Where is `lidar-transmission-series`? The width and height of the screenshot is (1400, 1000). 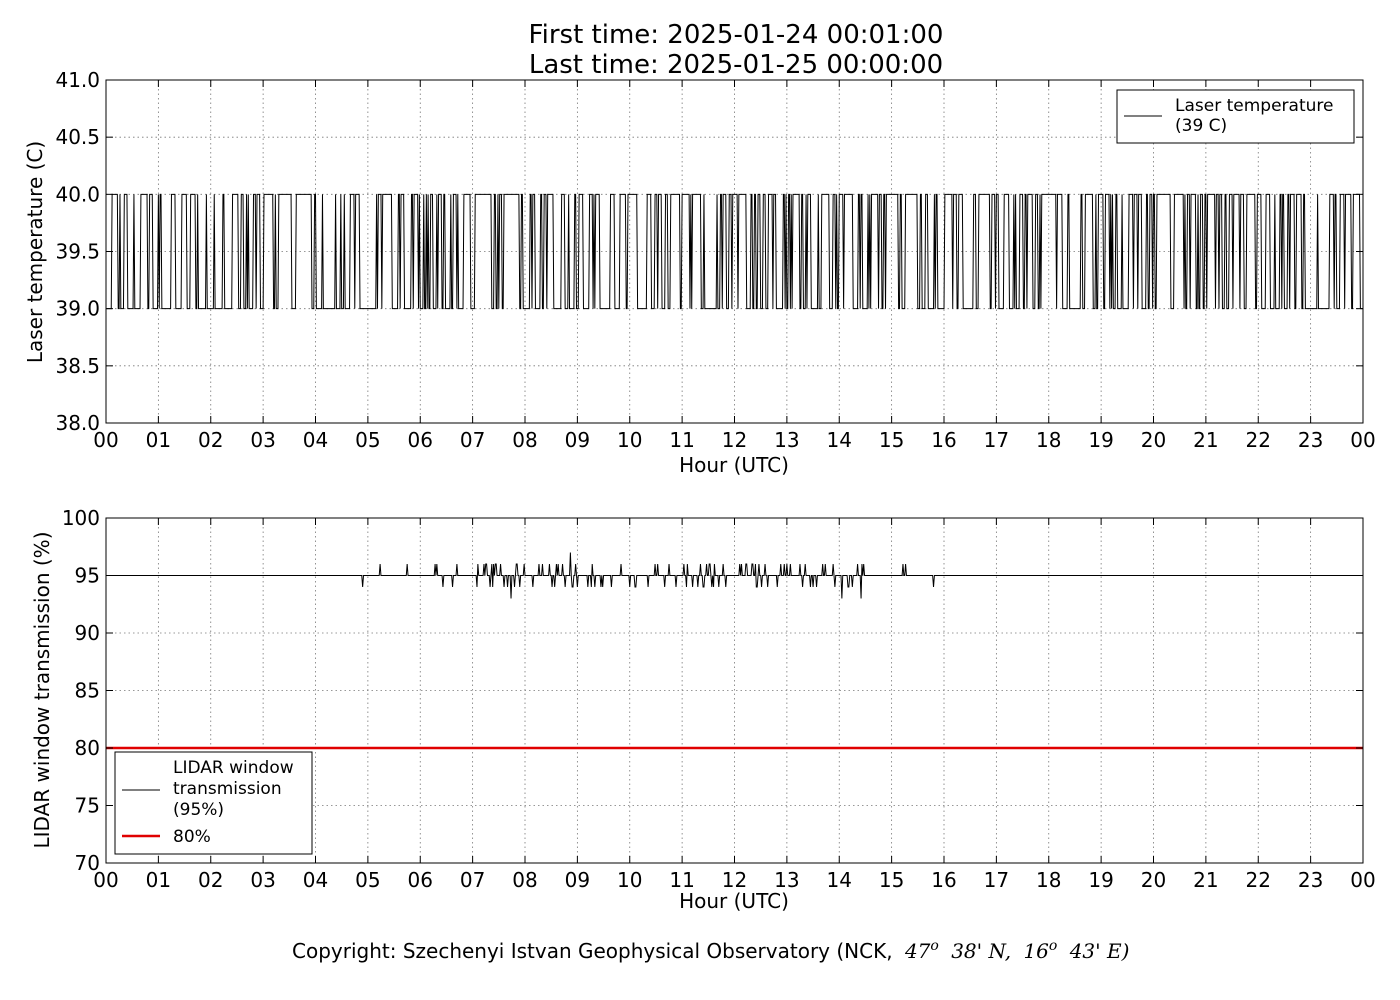
lidar-transmission-series is located at coordinates (734, 575).